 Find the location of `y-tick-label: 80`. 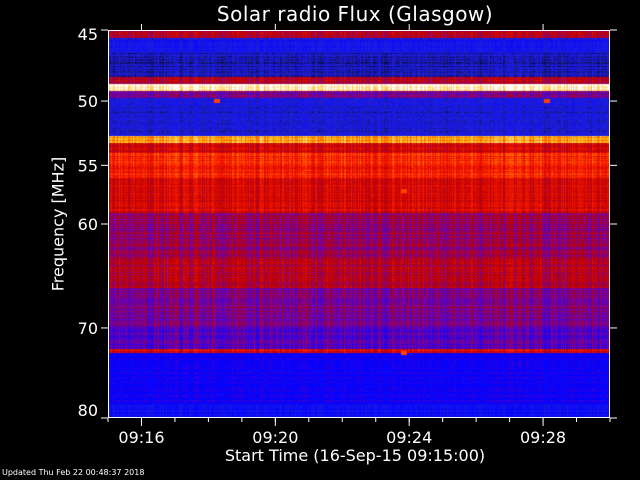

y-tick-label: 80 is located at coordinates (88, 410).